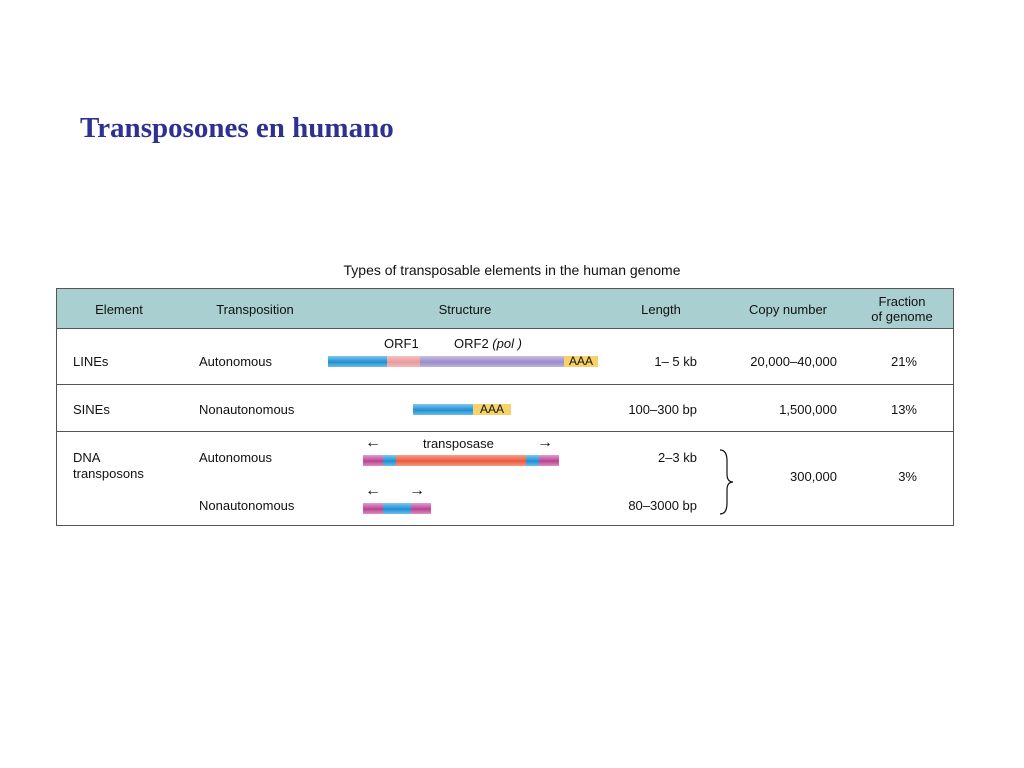 This screenshot has height=768, width=1024. I want to click on header-copy-number: Copy number, so click(788, 309).